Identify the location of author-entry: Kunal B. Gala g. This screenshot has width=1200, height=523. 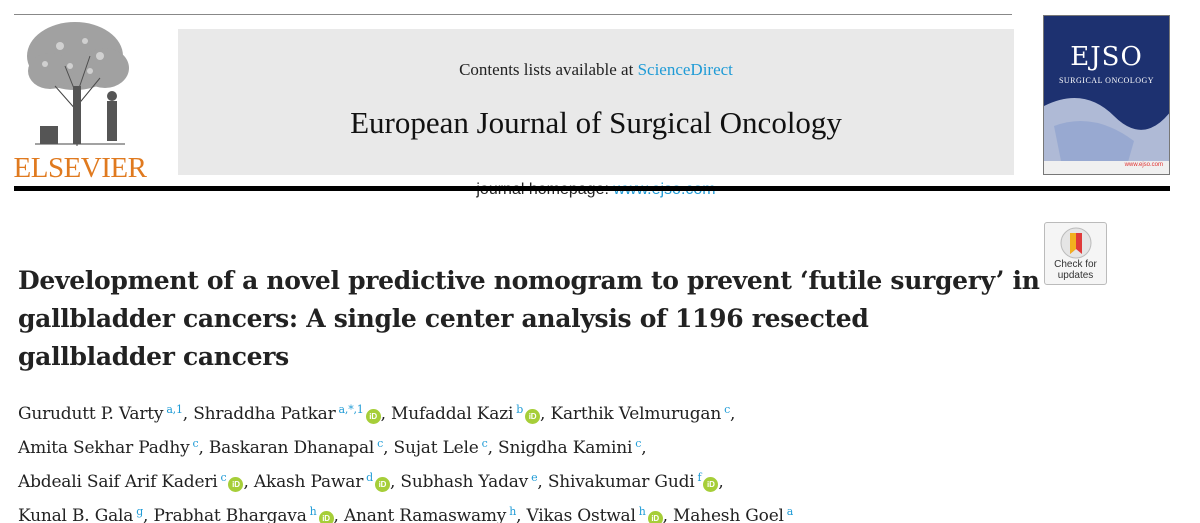
(81, 514).